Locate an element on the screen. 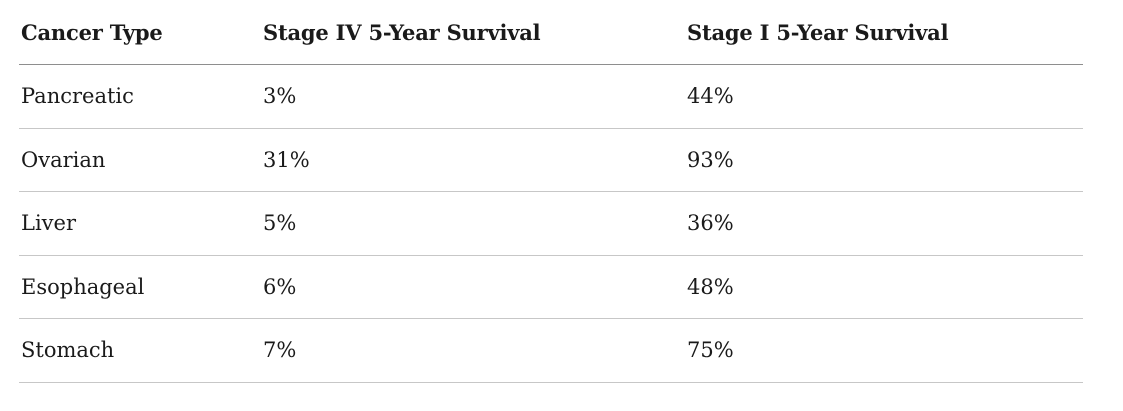 The height and width of the screenshot is (411, 1123). stage-iv-survival-cell: 7% is located at coordinates (475, 350).